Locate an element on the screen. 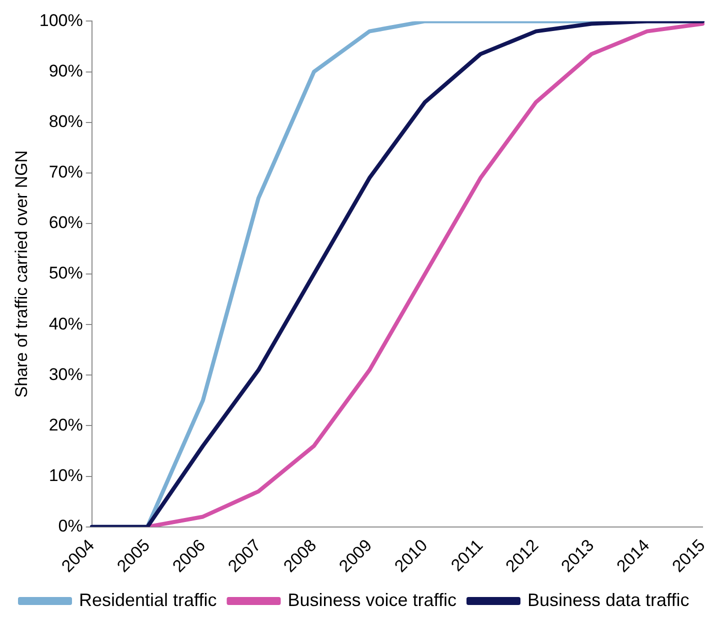  y-tick-label: 100% is located at coordinates (61, 20).